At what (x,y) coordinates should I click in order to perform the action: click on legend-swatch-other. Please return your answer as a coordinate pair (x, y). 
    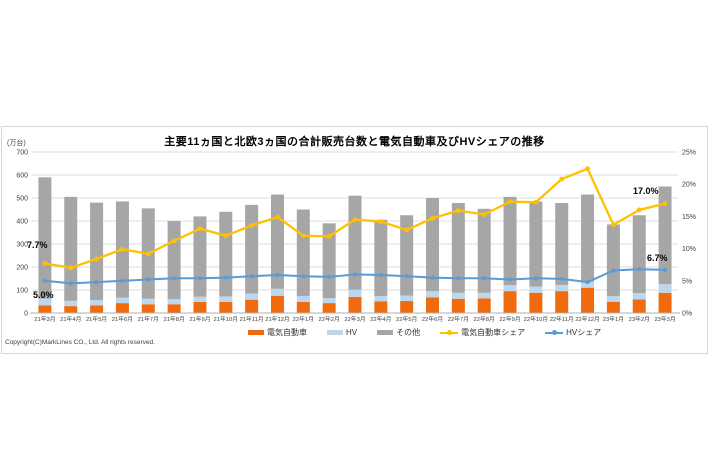
    Looking at the image, I should click on (385, 332).